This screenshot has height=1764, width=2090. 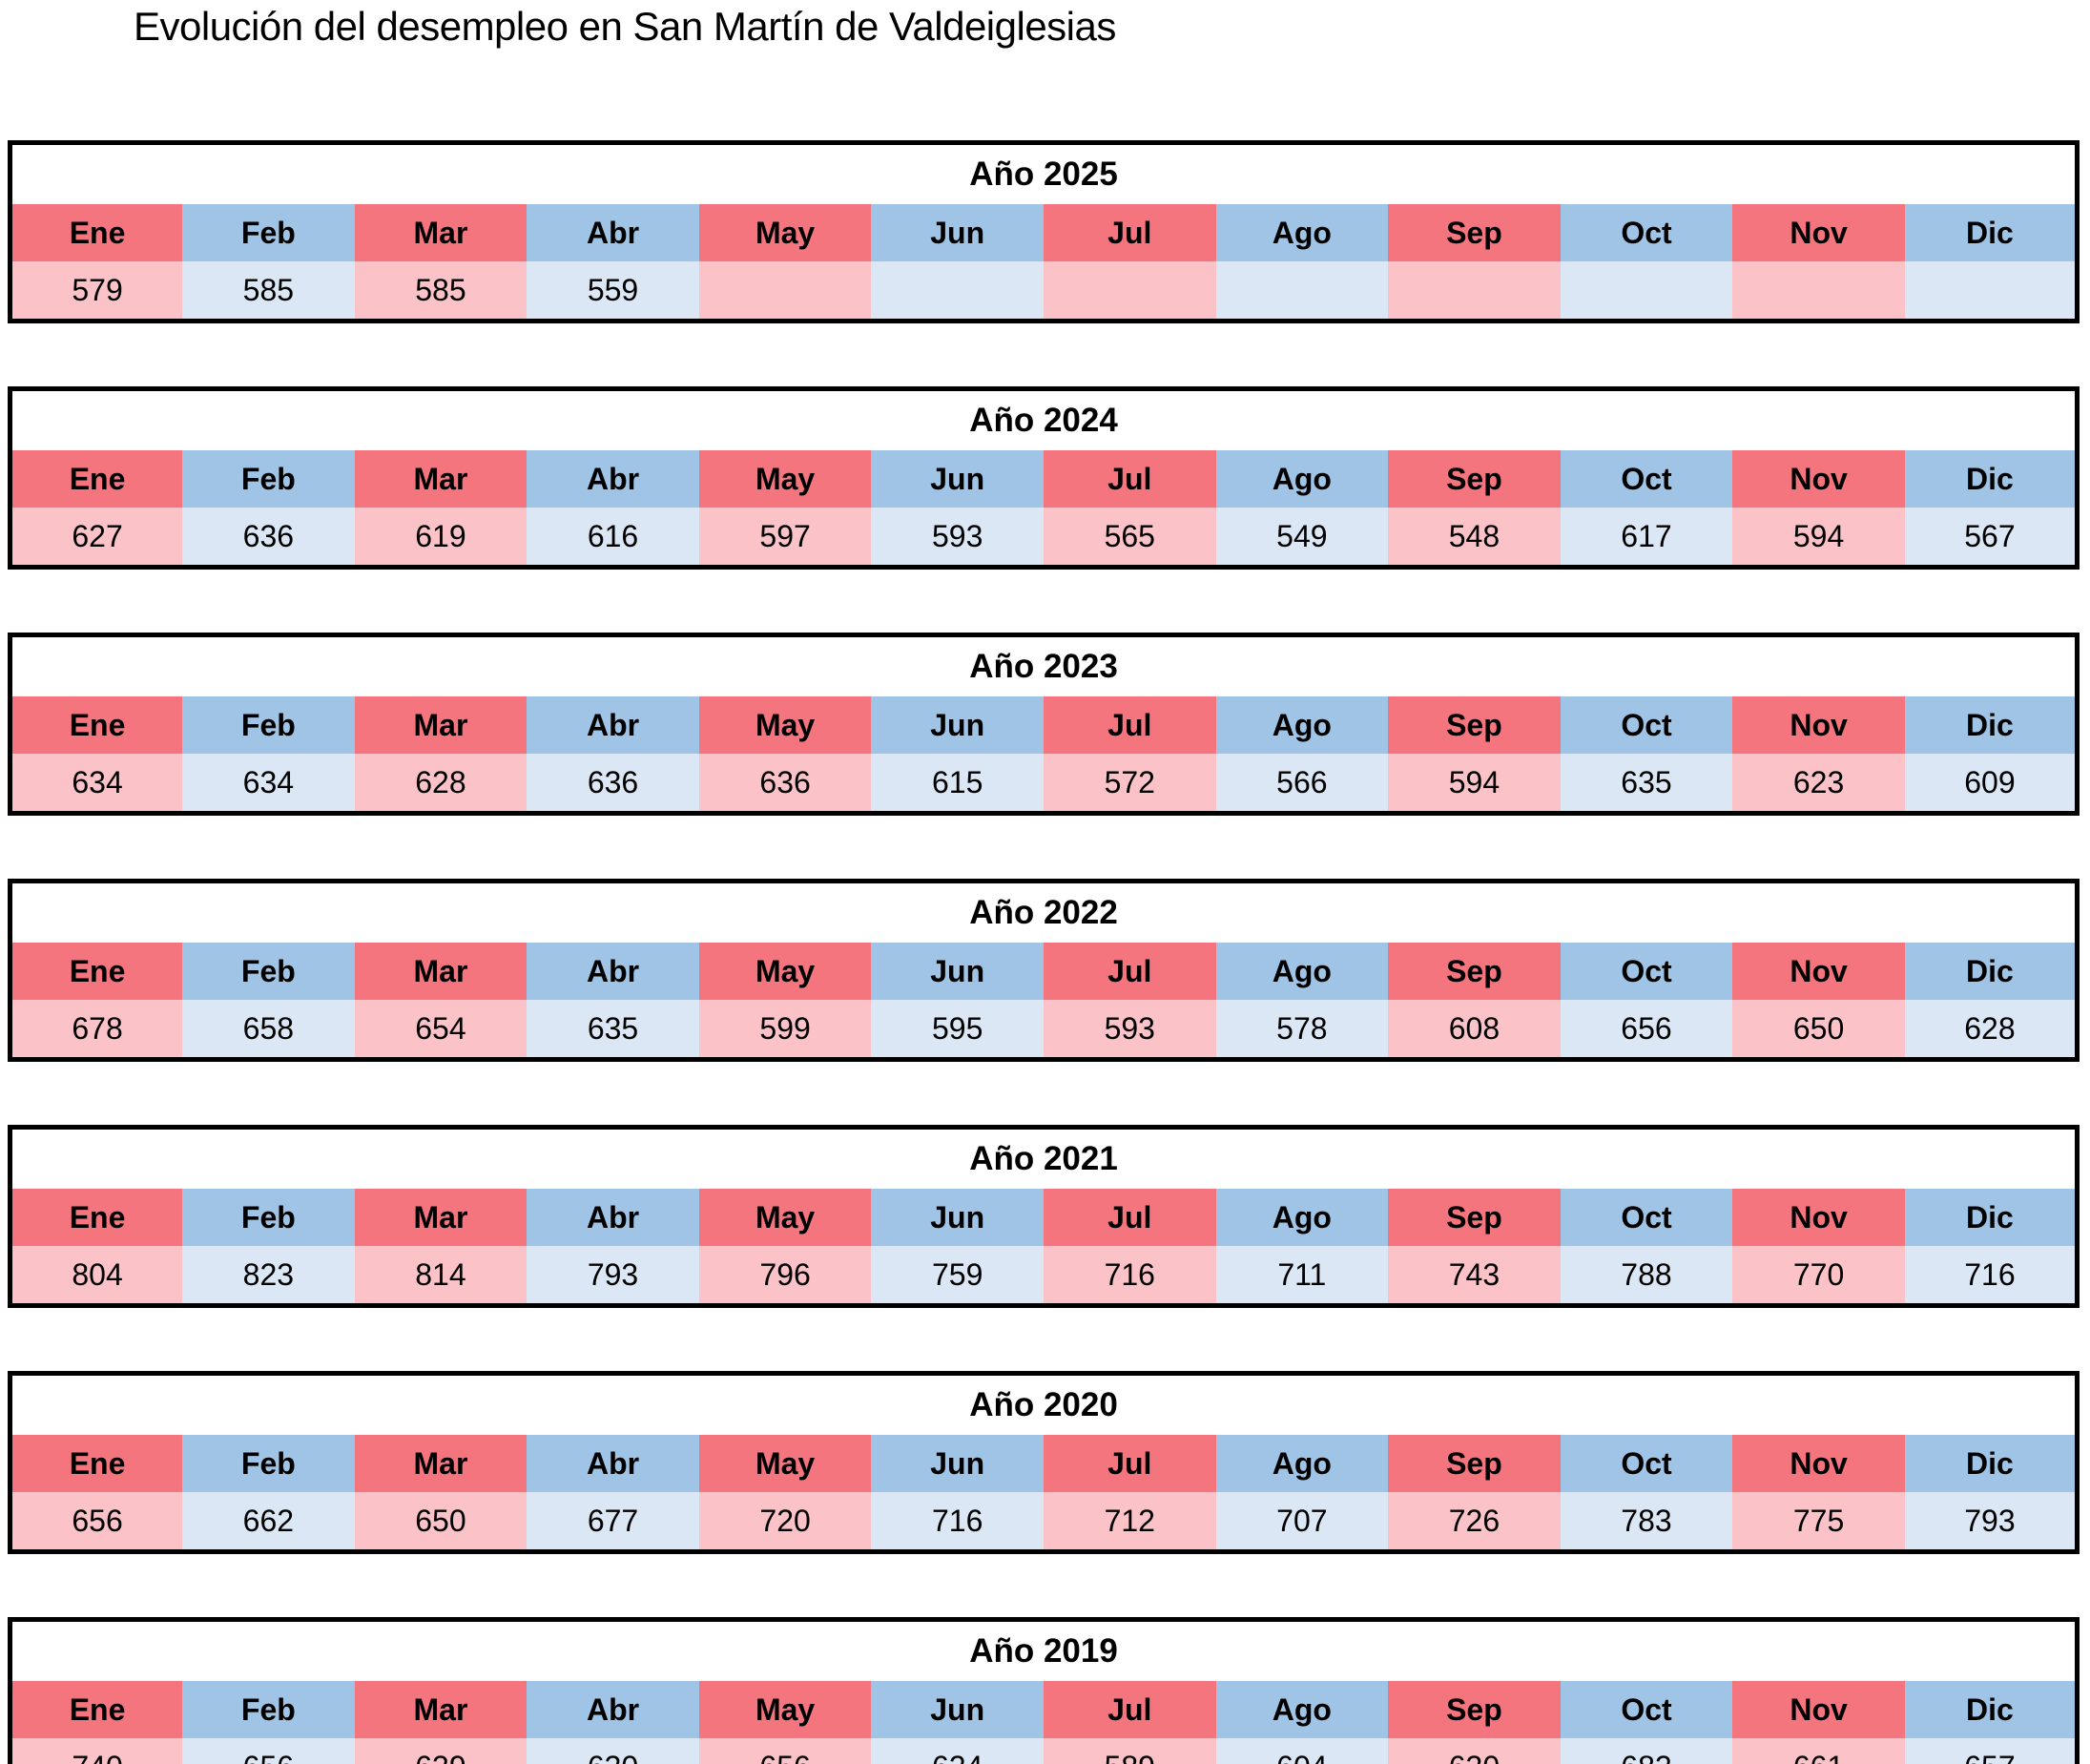 I want to click on month-header-mar-2021: Mar, so click(x=441, y=1217).